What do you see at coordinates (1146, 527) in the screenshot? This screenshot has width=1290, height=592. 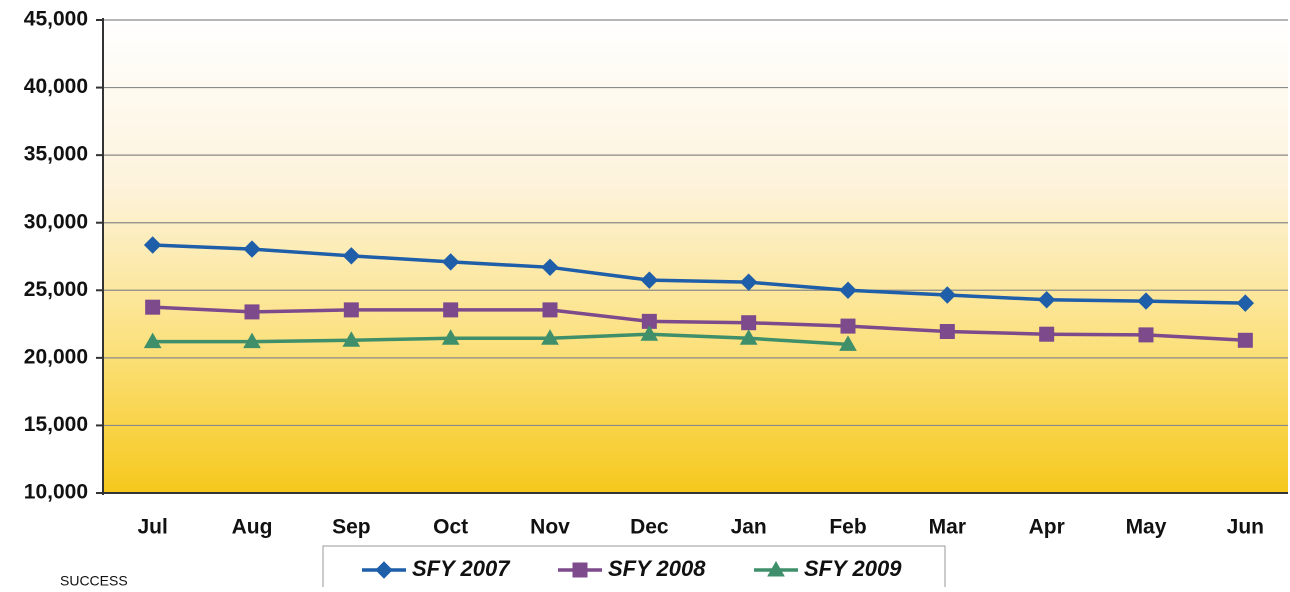 I see `x-tick-label: May` at bounding box center [1146, 527].